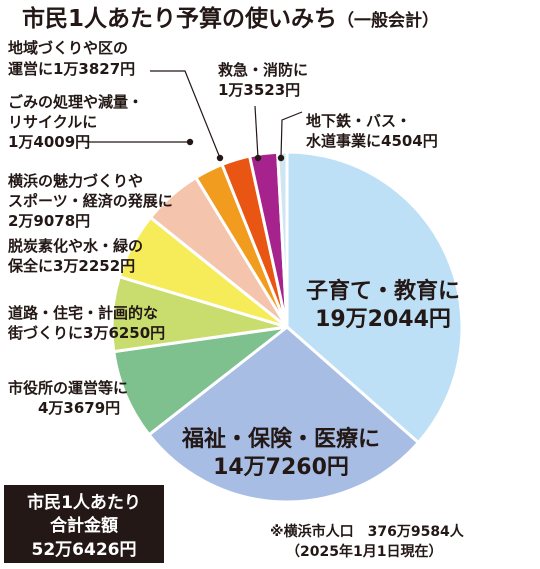 The height and width of the screenshot is (569, 540). I want to click on total-amount: 52万6426円, so click(84, 550).